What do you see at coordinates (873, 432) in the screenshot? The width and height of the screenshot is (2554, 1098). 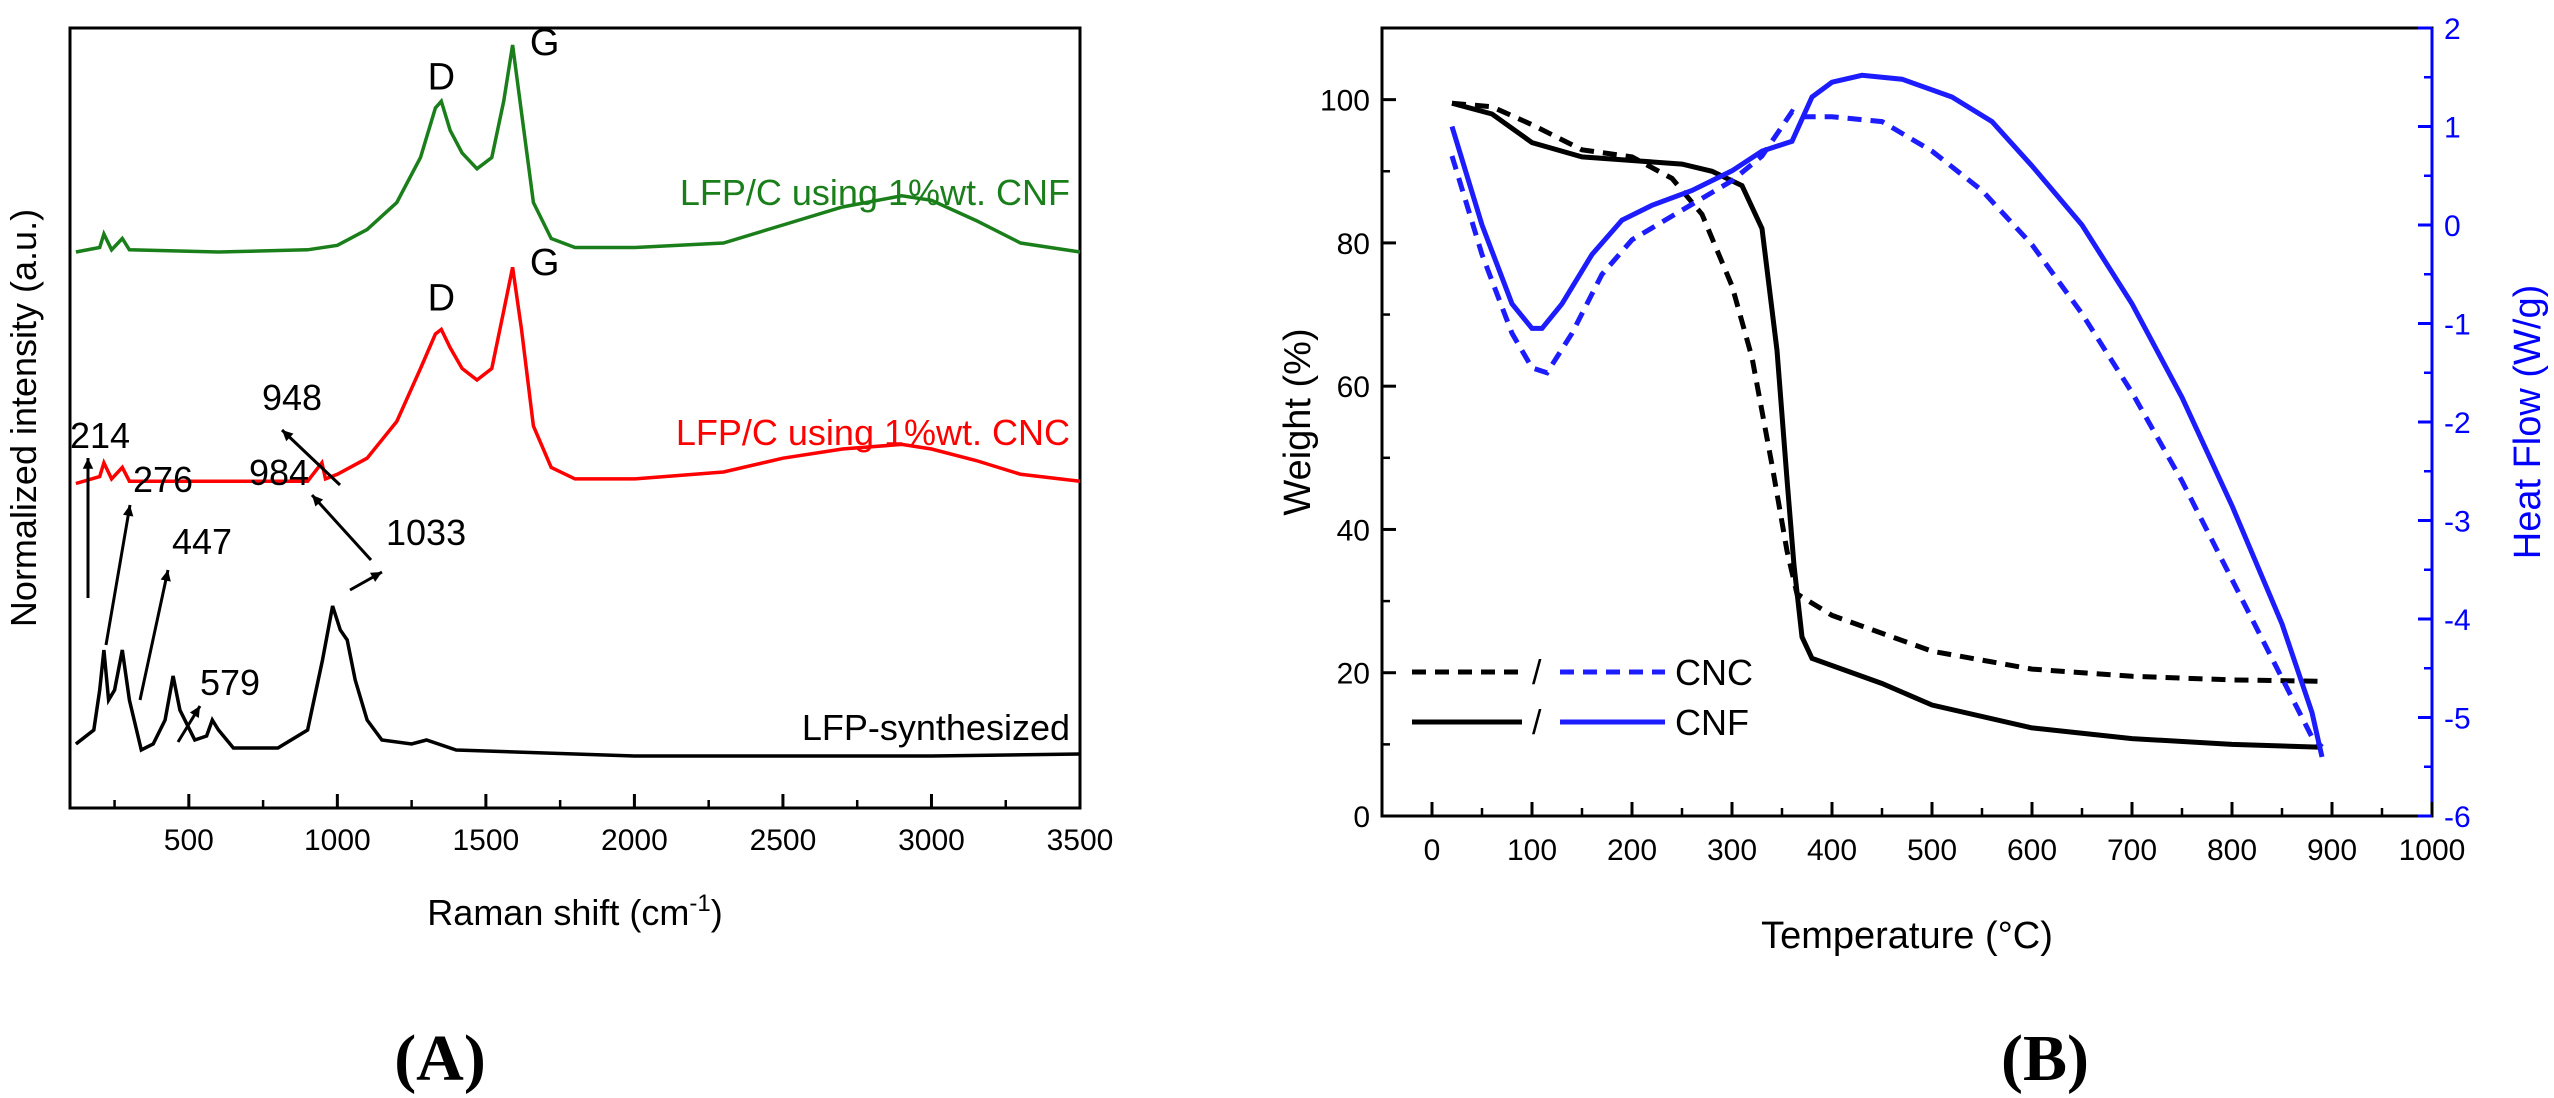 I see `series-label: LFP/C using 1%wt. CNC` at bounding box center [873, 432].